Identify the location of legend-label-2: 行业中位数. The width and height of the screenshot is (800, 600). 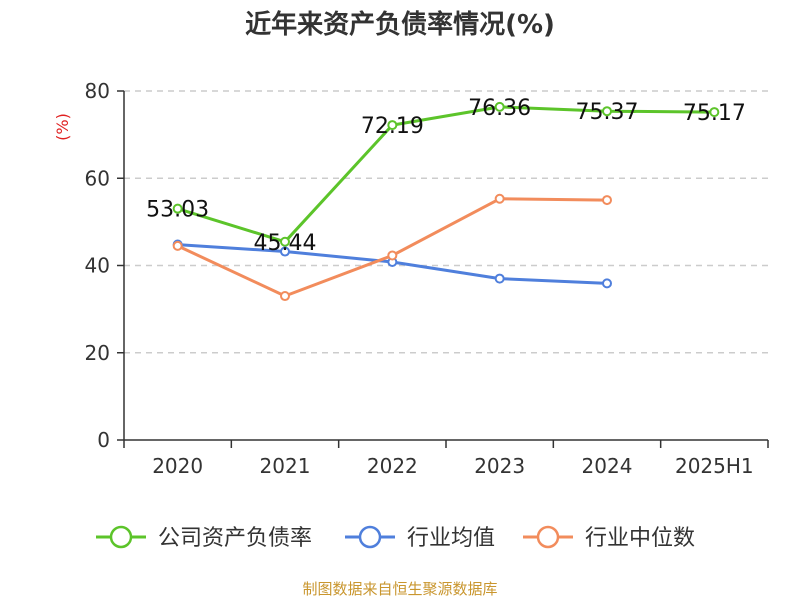
(640, 538).